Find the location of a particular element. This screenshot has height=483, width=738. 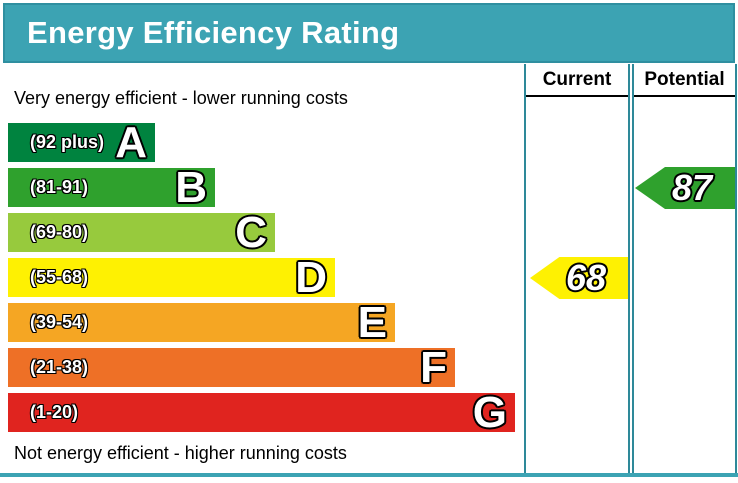

chart-title: Energy Efficiency Rating is located at coordinates (213, 32).